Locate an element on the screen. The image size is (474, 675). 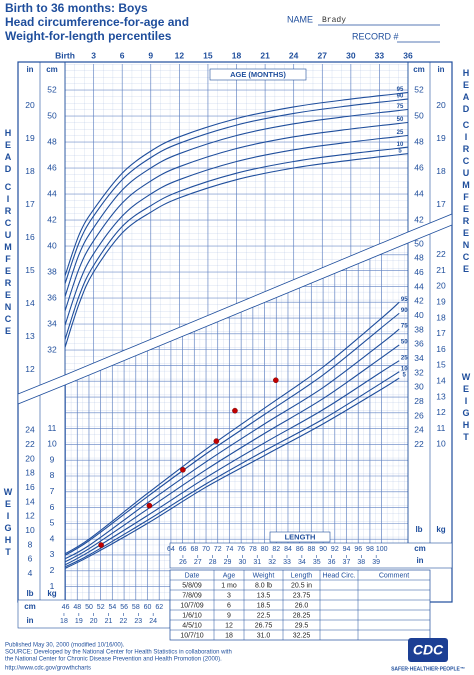
x-axis-label: AGE (MONTHS) is located at coordinates (258, 74).